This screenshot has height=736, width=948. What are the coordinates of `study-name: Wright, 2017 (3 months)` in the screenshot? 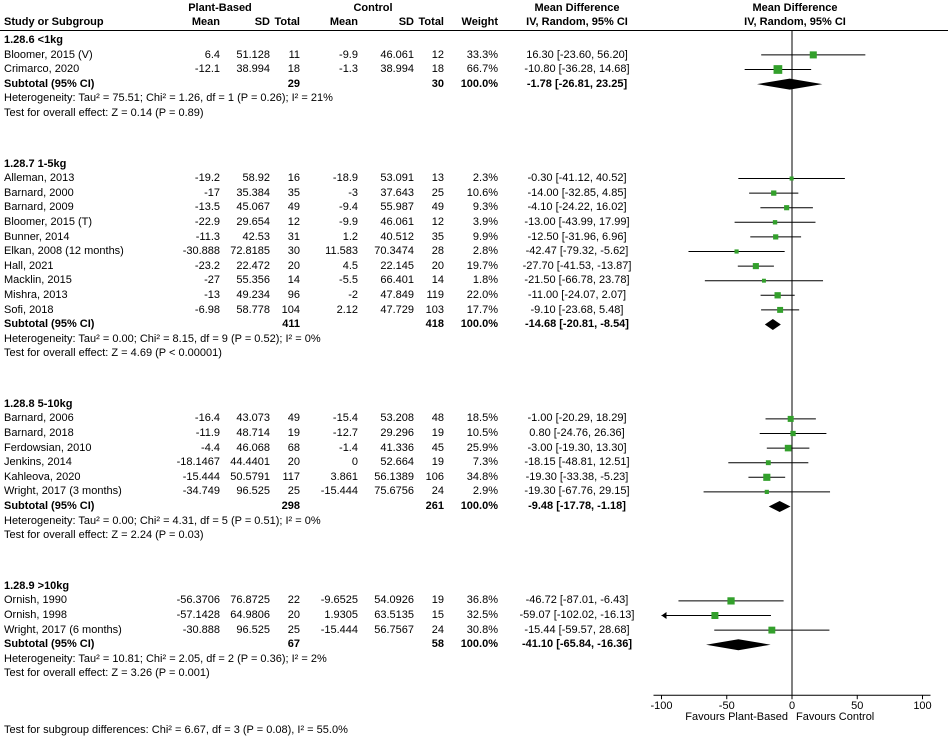 It's located at (63, 491).